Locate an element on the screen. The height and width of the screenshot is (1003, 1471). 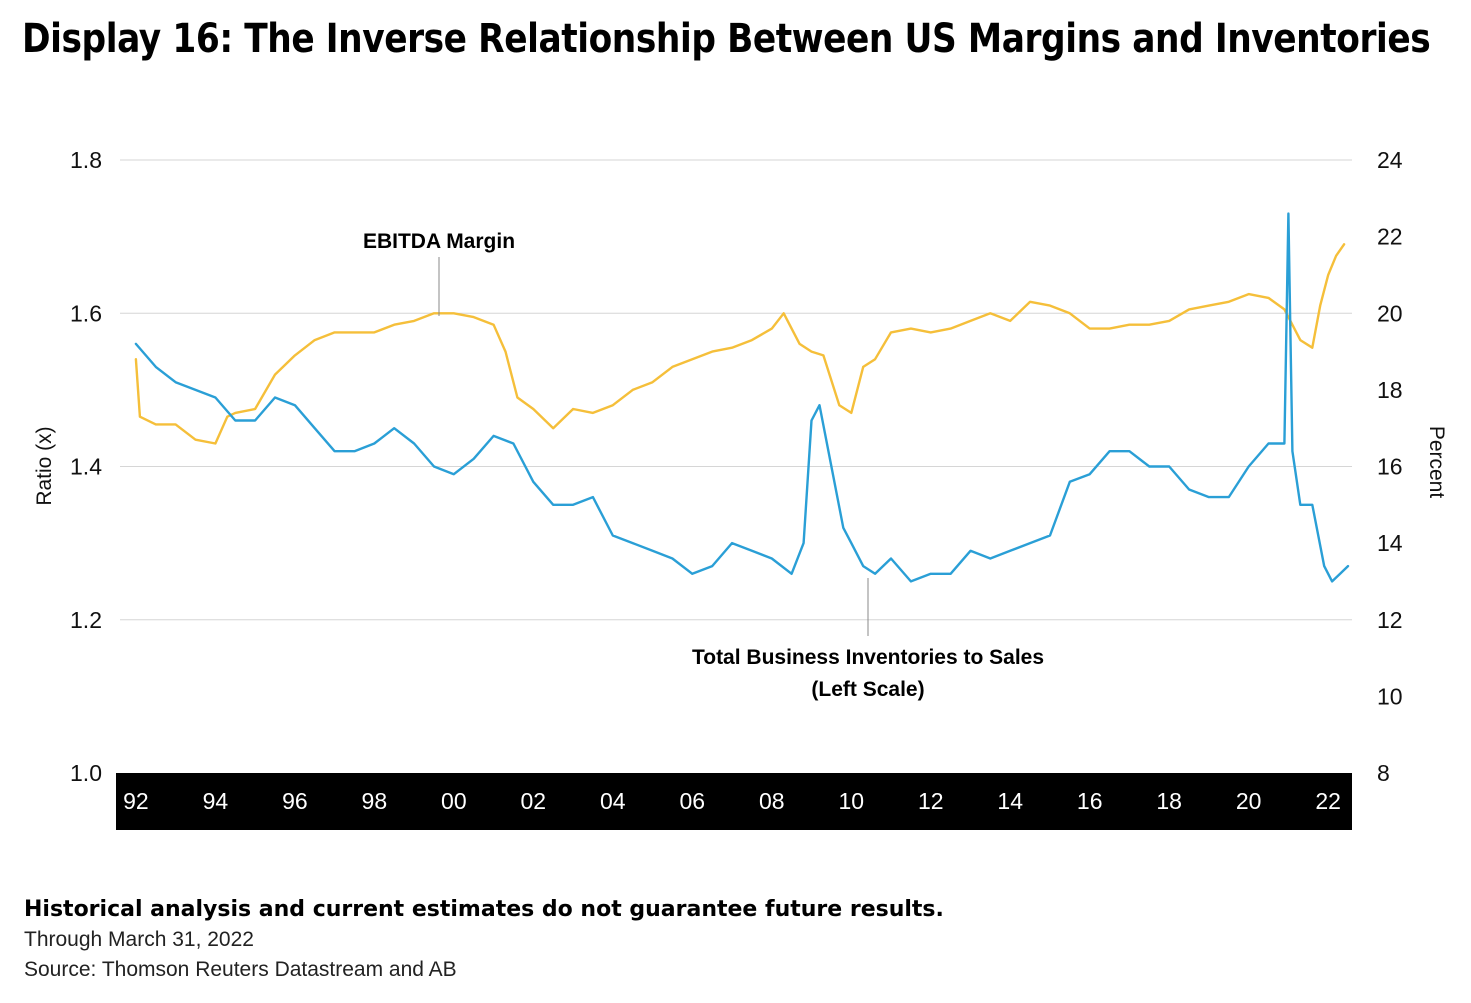
left-tick-label: 1.0 is located at coordinates (86, 773).